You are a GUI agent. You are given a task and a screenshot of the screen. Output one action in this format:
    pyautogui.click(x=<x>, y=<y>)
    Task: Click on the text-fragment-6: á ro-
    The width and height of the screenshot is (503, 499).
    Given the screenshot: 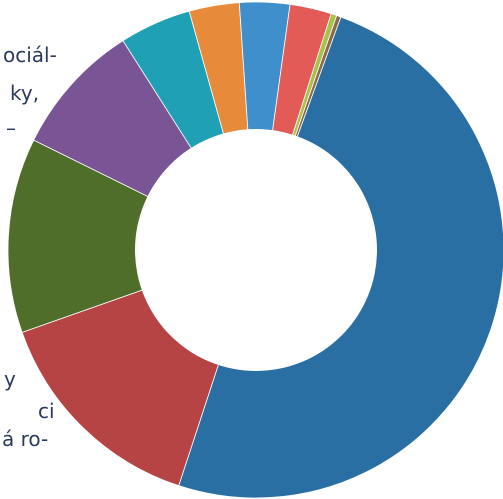 What is the action you would take?
    pyautogui.click(x=25, y=439)
    